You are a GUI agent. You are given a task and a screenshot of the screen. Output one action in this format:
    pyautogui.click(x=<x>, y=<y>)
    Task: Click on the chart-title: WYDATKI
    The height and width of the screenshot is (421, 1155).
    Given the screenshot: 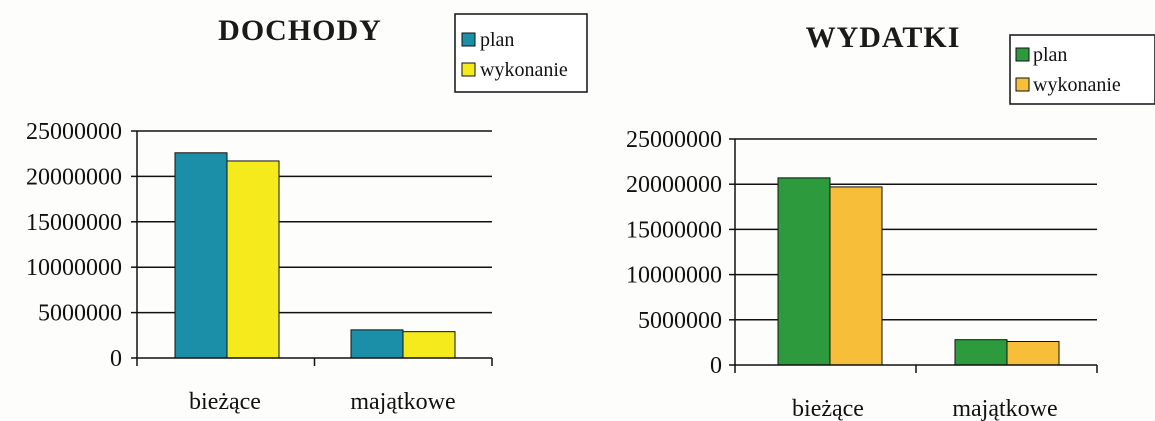 What is the action you would take?
    pyautogui.click(x=883, y=37)
    